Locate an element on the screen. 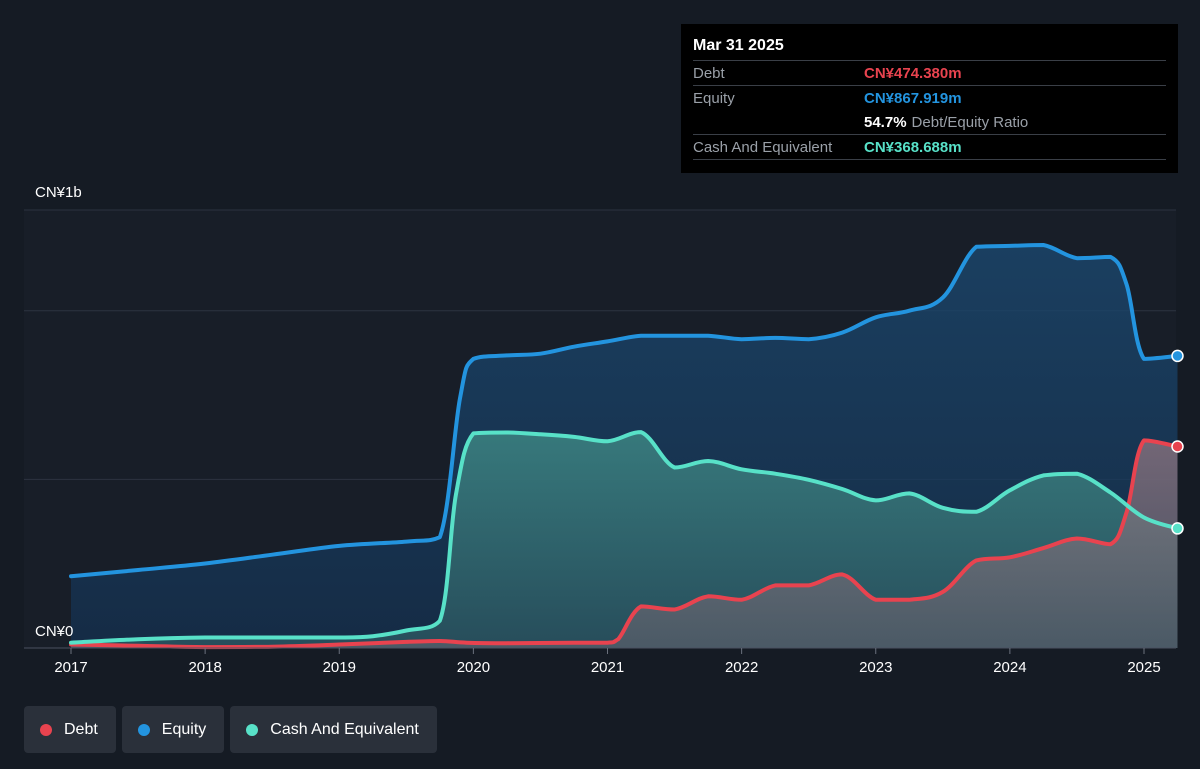 The width and height of the screenshot is (1200, 769). x-tick-label: 2022 is located at coordinates (741, 667).